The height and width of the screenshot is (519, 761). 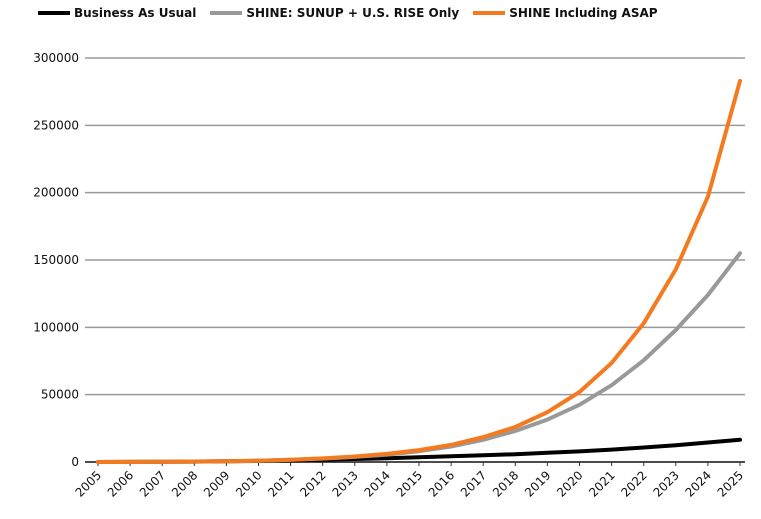 I want to click on x-tick-label: 2024, so click(x=698, y=483).